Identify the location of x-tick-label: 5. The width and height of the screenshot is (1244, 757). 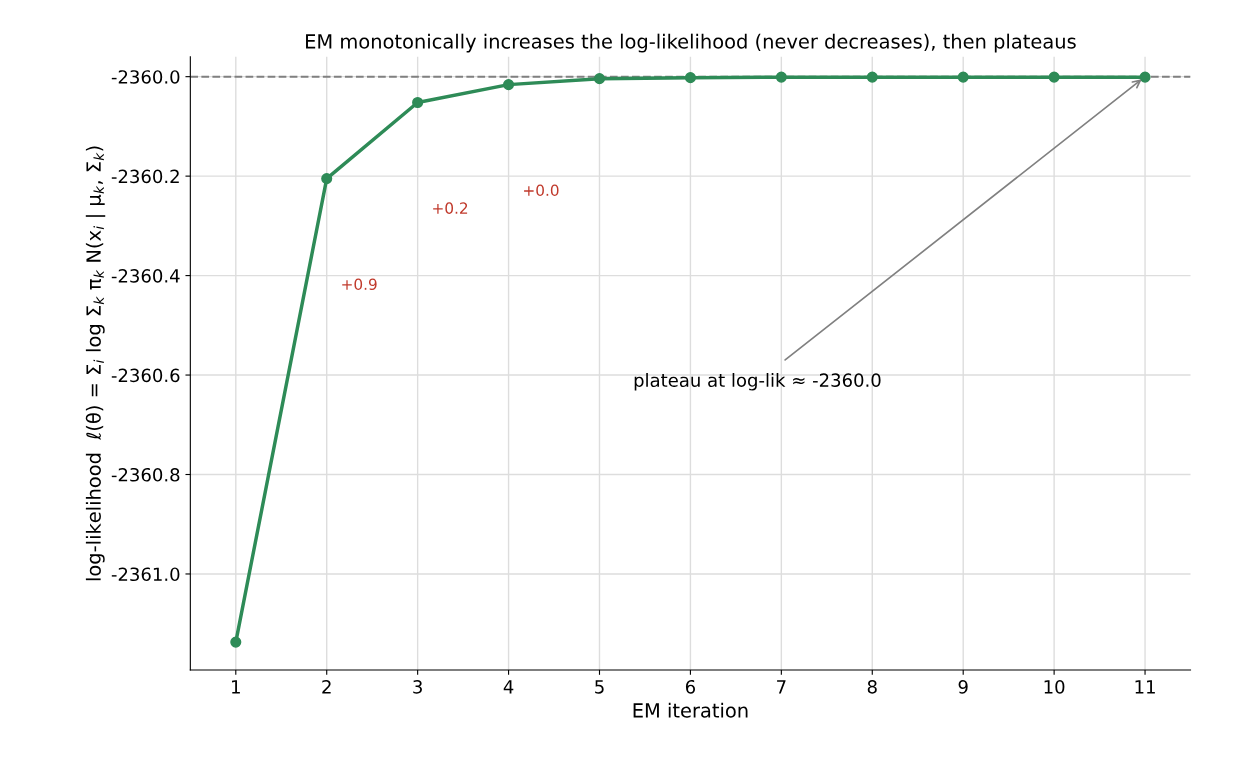
(599, 687).